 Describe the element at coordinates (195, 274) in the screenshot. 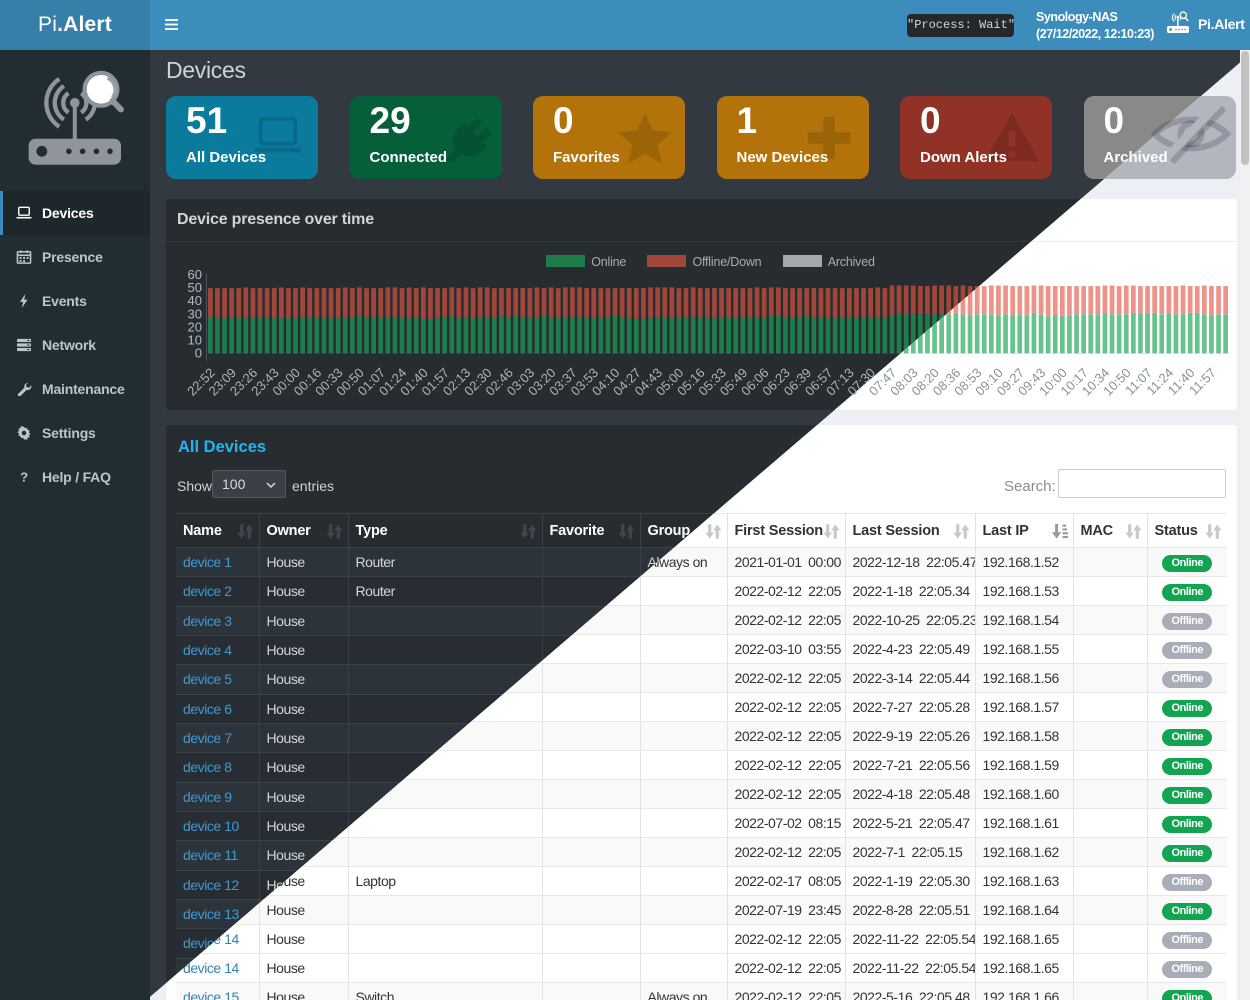

I see `svg-text: 60` at that location.